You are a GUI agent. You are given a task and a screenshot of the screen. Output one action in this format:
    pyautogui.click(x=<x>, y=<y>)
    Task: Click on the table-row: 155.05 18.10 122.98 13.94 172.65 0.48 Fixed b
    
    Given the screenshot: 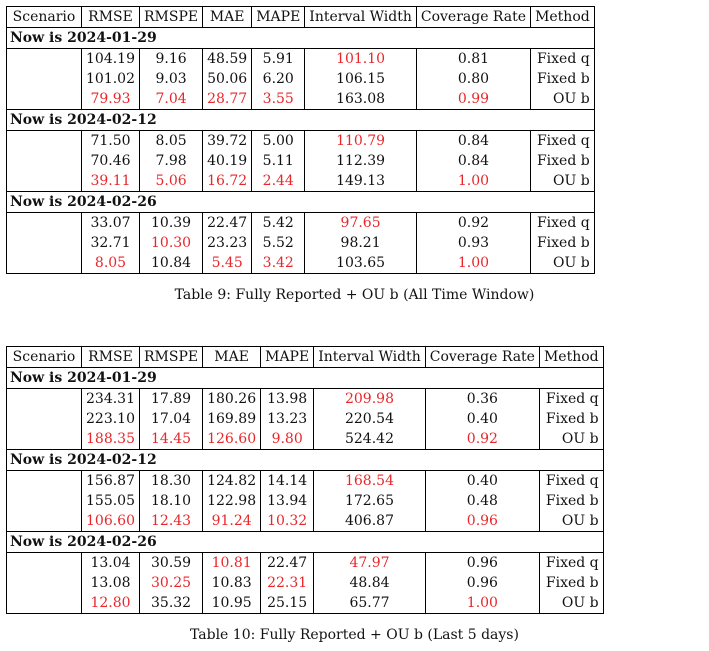 What is the action you would take?
    pyautogui.click(x=305, y=501)
    